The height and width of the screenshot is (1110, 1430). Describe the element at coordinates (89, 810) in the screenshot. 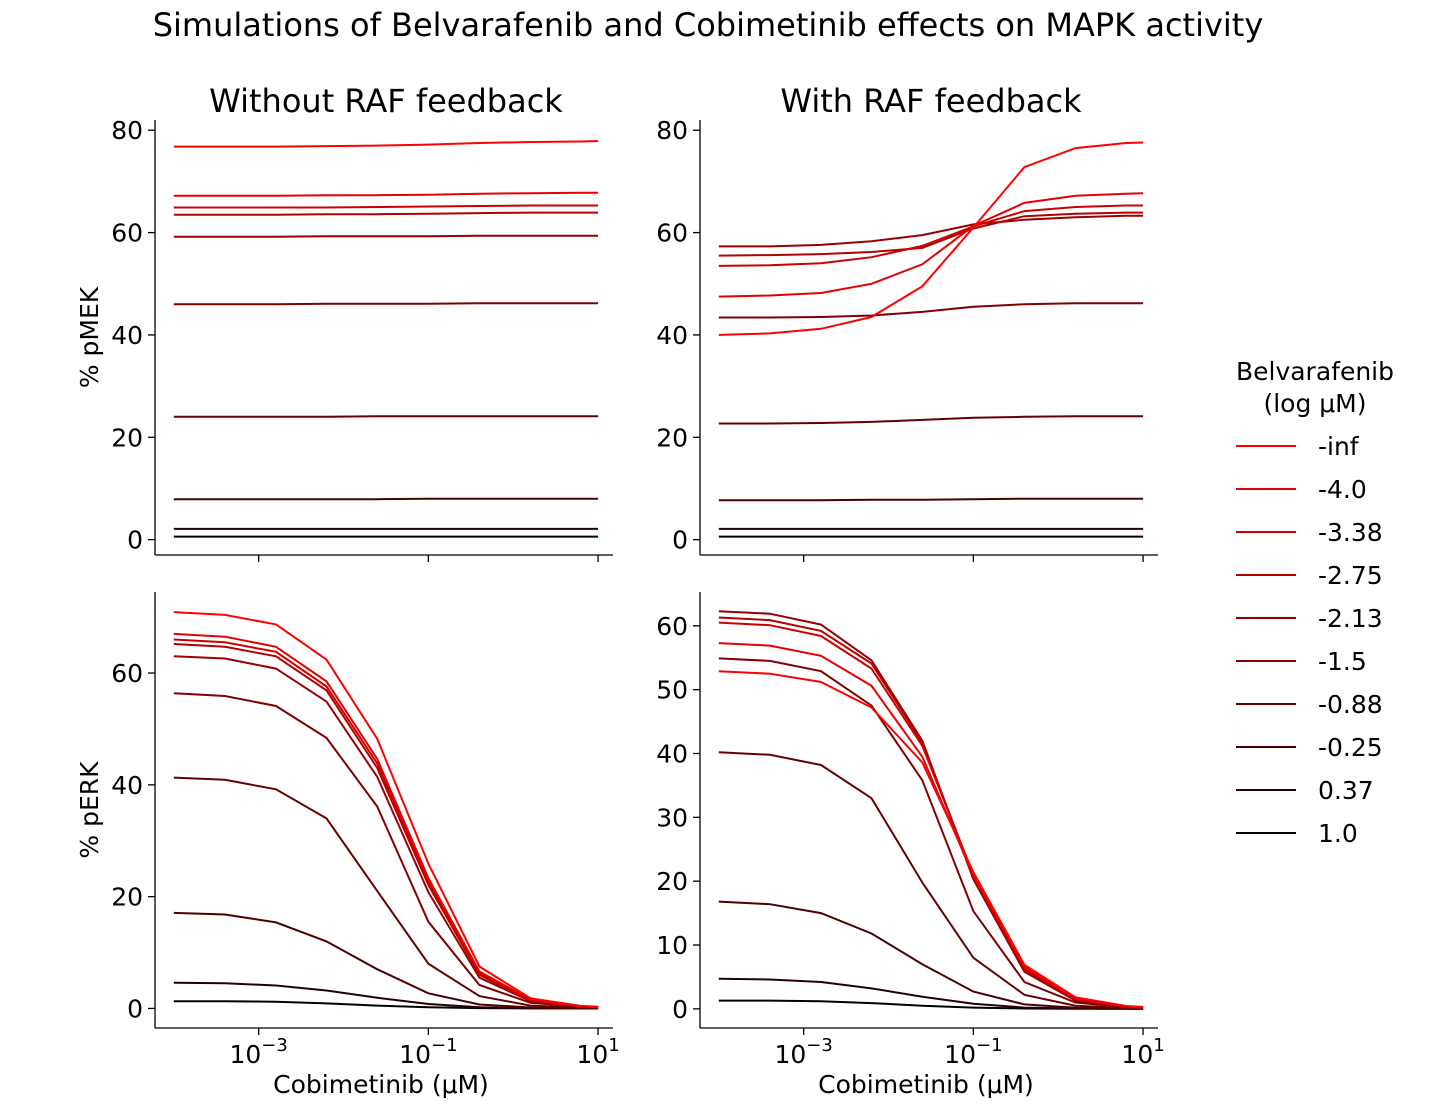

I see `y-axis-label: % pERK` at that location.